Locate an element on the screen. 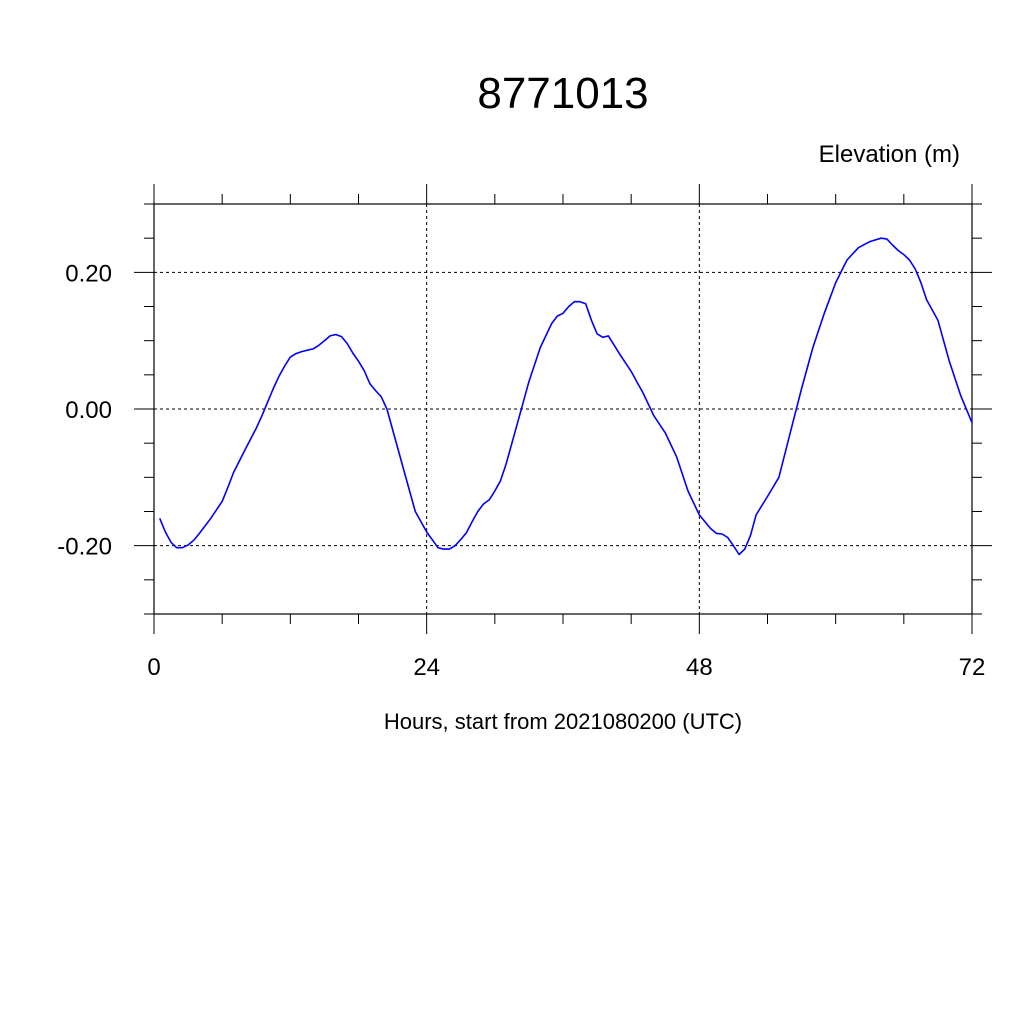 The height and width of the screenshot is (1024, 1024). y-axis-unit-label: Elevation (m) is located at coordinates (889, 154).